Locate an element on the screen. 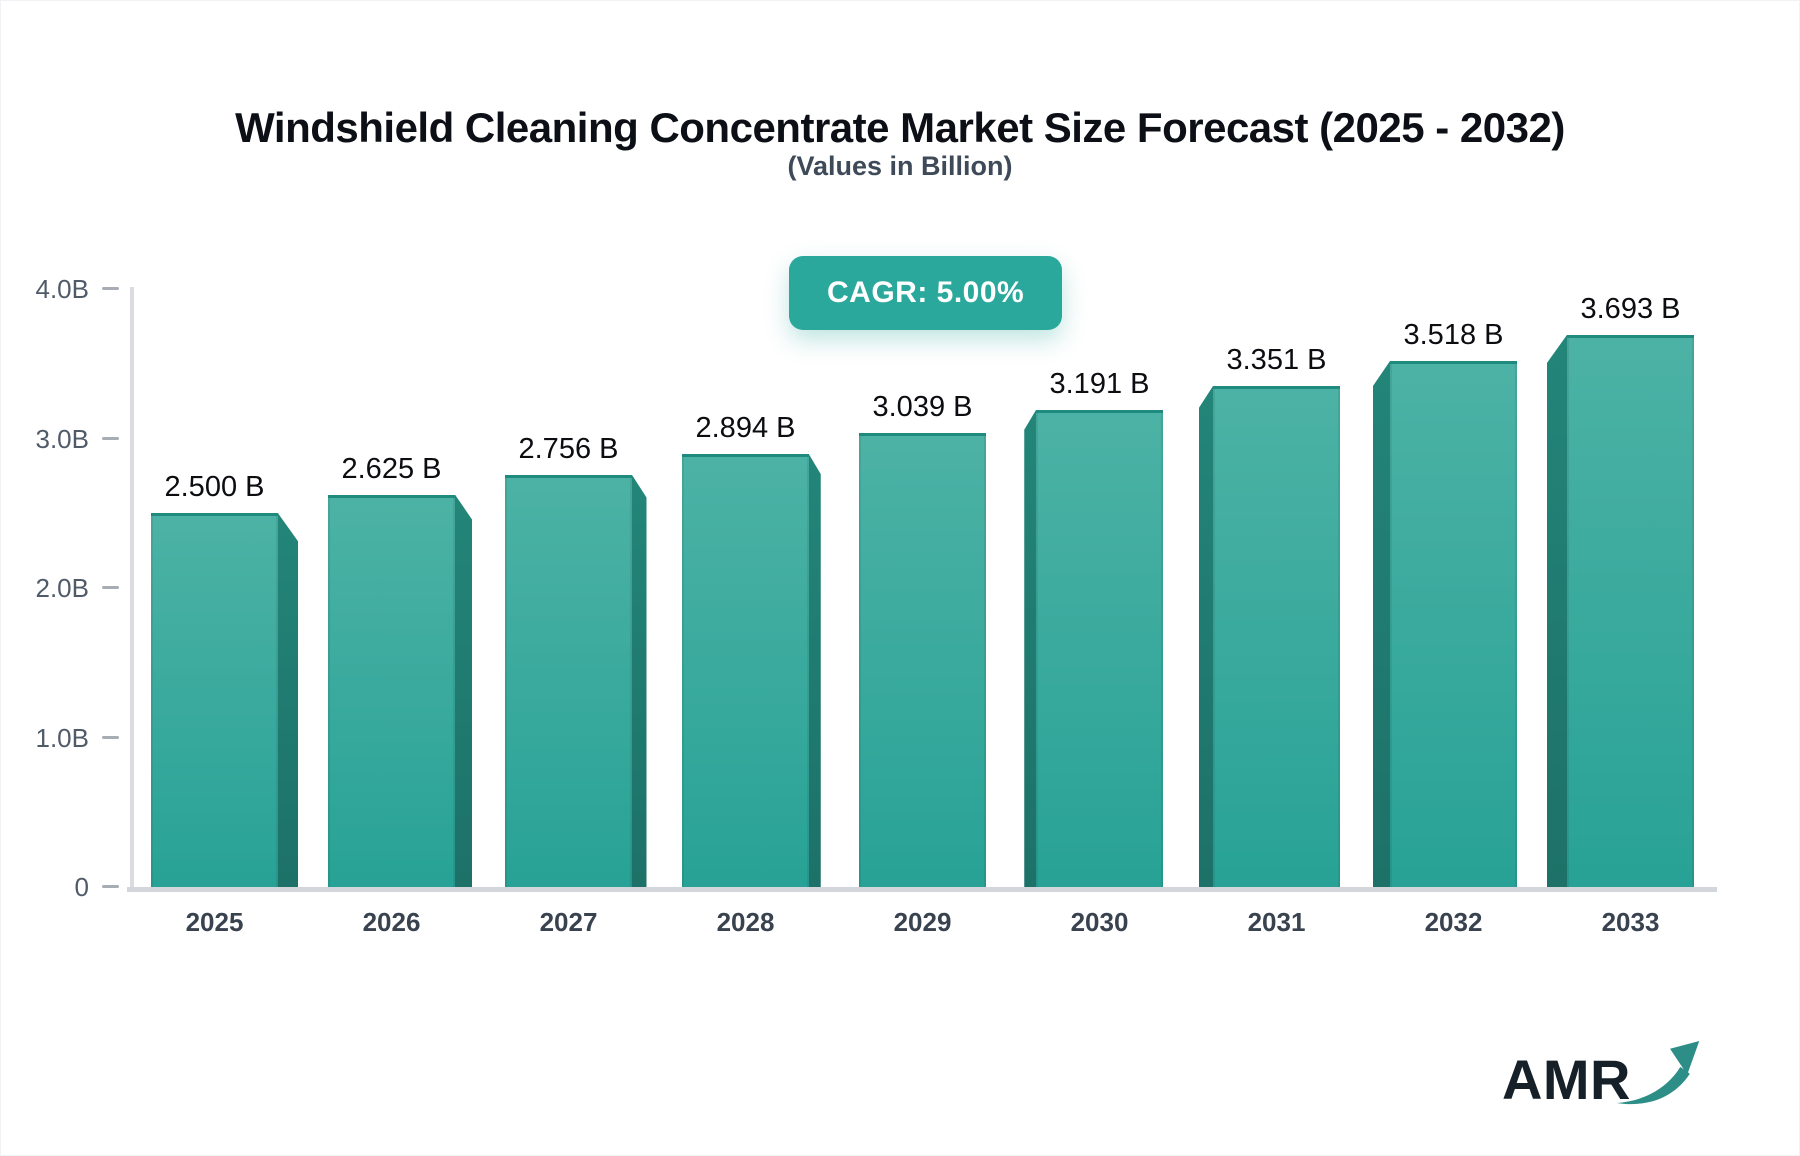  y-axis-tick-label: 4.0B is located at coordinates (62, 289).